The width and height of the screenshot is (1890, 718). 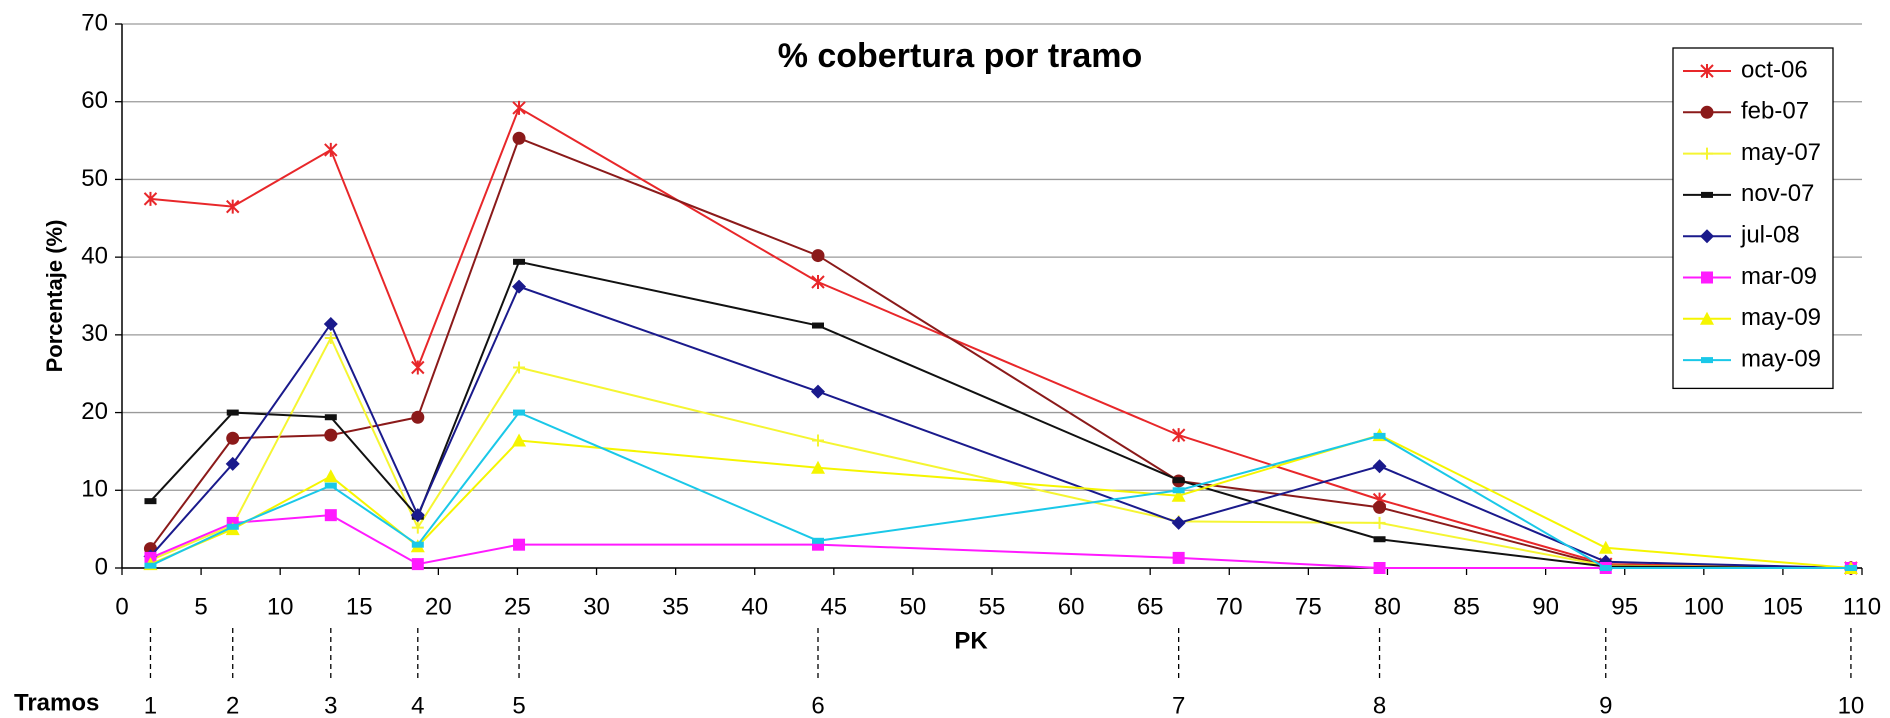 I want to click on x-tick-label: 70, so click(x=1229, y=606).